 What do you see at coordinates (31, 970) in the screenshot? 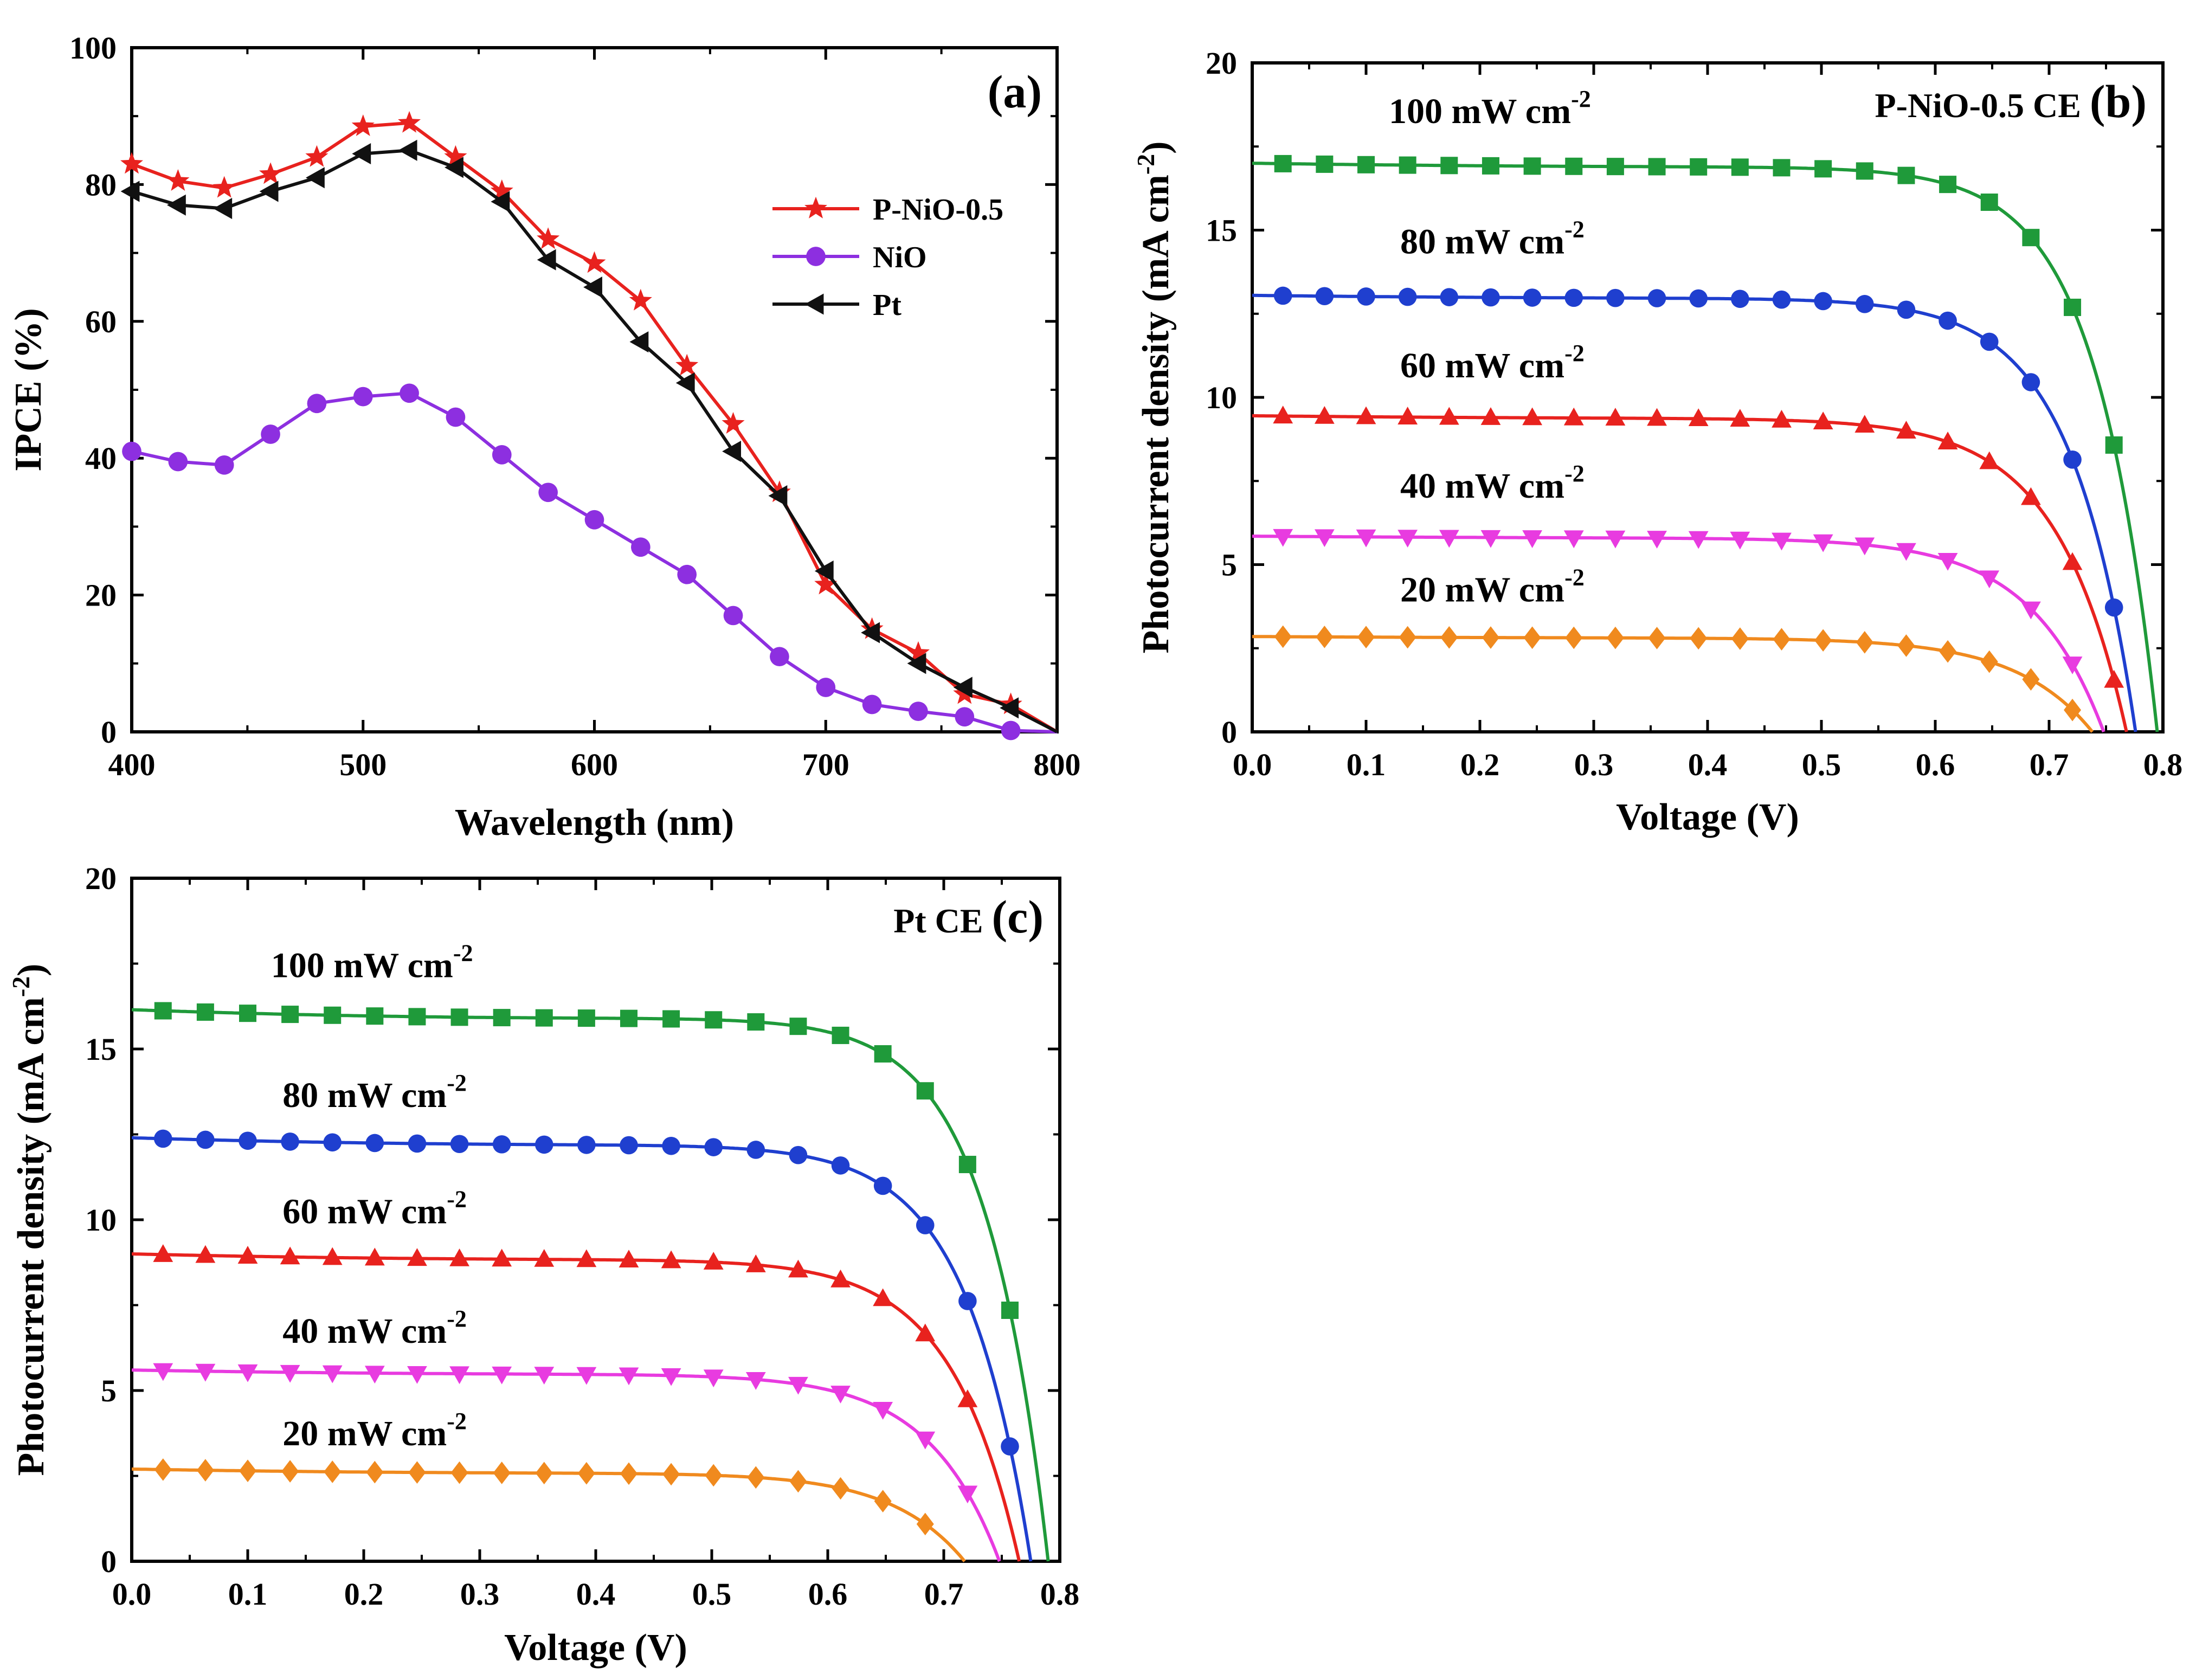
I see `y-axis-label-close: )` at bounding box center [31, 970].